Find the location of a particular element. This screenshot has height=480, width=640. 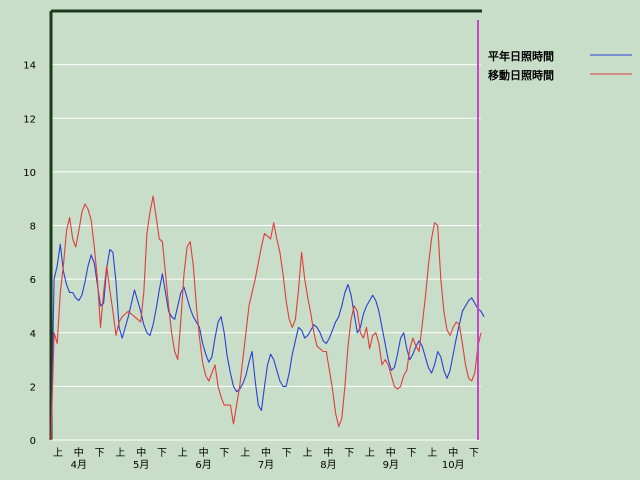

x-month-label: 5月 is located at coordinates (141, 465).